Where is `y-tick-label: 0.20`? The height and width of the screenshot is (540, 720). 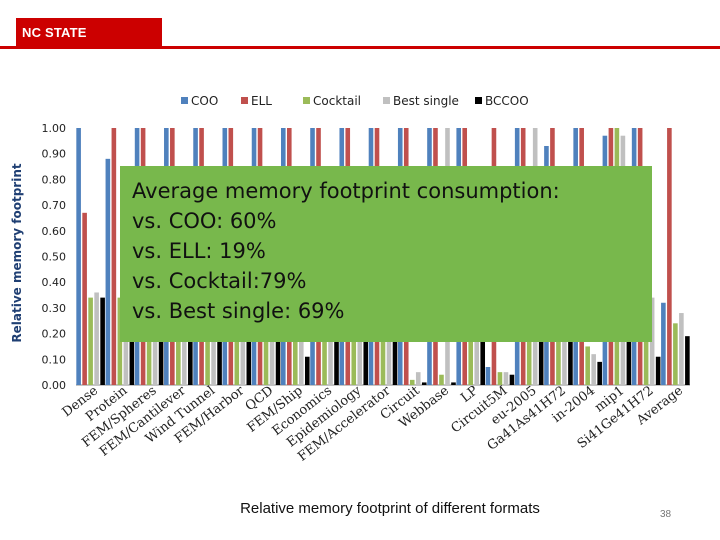
y-tick-label: 0.20 is located at coordinates (54, 334).